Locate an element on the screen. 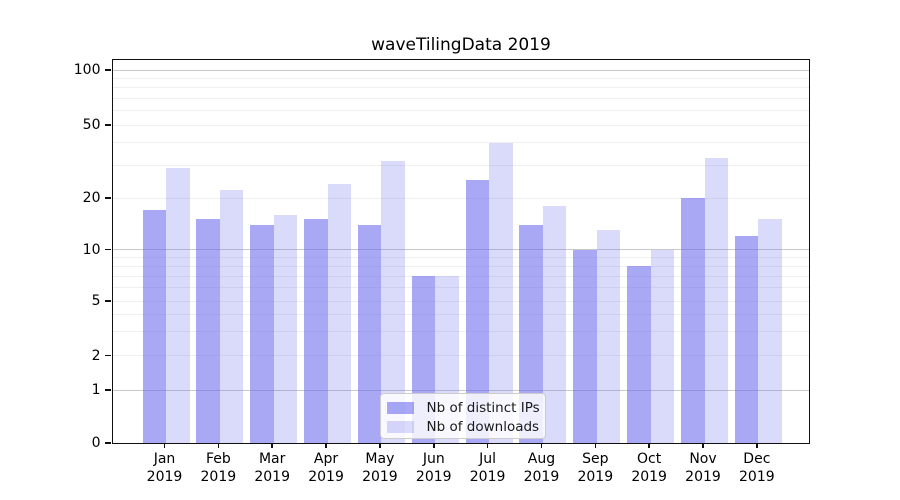  legend: Nb of distinct IPs Nb of downloads is located at coordinates (462, 416).